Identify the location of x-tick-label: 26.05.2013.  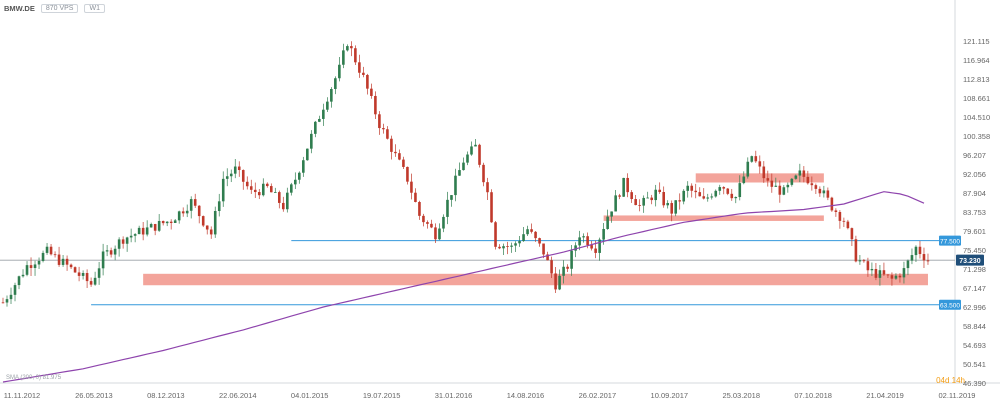
(94, 395).